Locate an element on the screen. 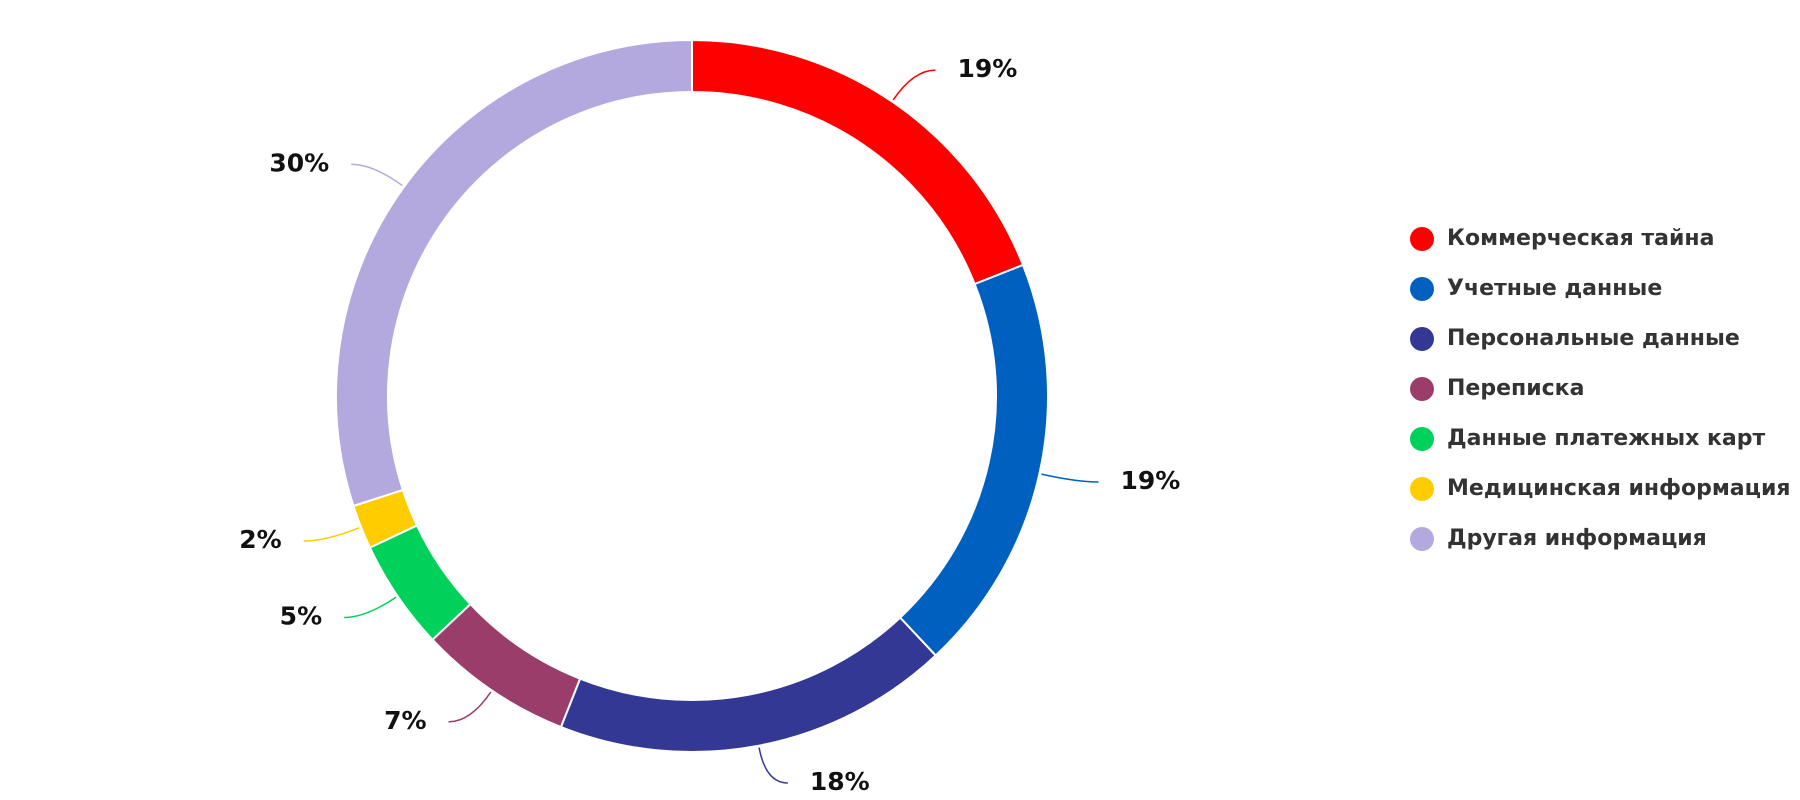  data-label: 18% is located at coordinates (840, 781).